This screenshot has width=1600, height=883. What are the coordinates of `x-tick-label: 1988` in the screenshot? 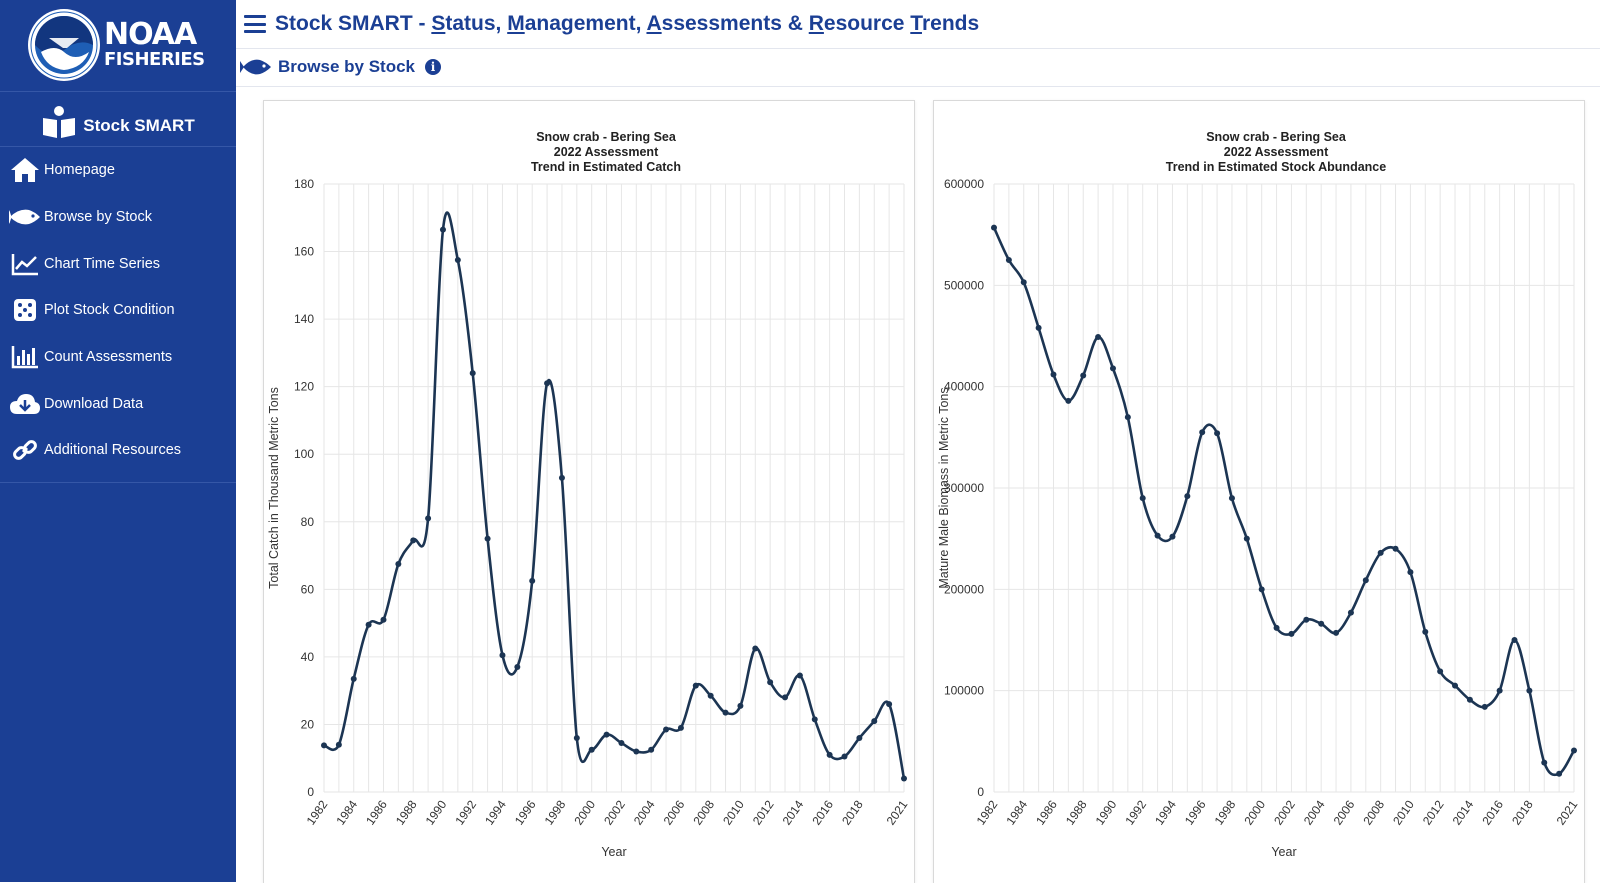 It's located at (1076, 812).